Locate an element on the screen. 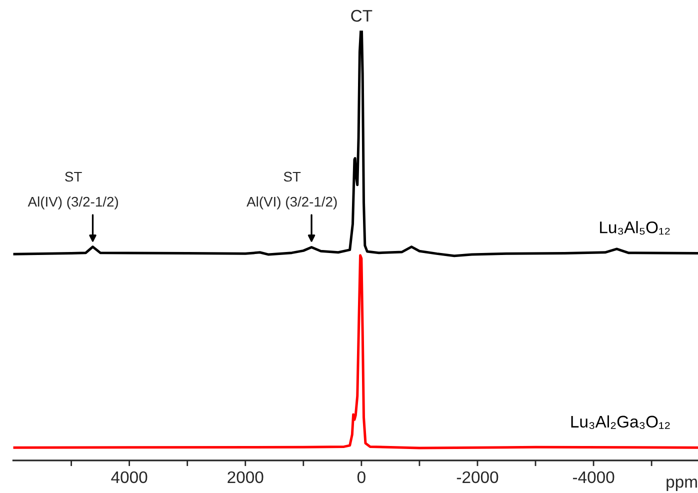 The width and height of the screenshot is (698, 493). x-tick-label: 2000 is located at coordinates (246, 477).